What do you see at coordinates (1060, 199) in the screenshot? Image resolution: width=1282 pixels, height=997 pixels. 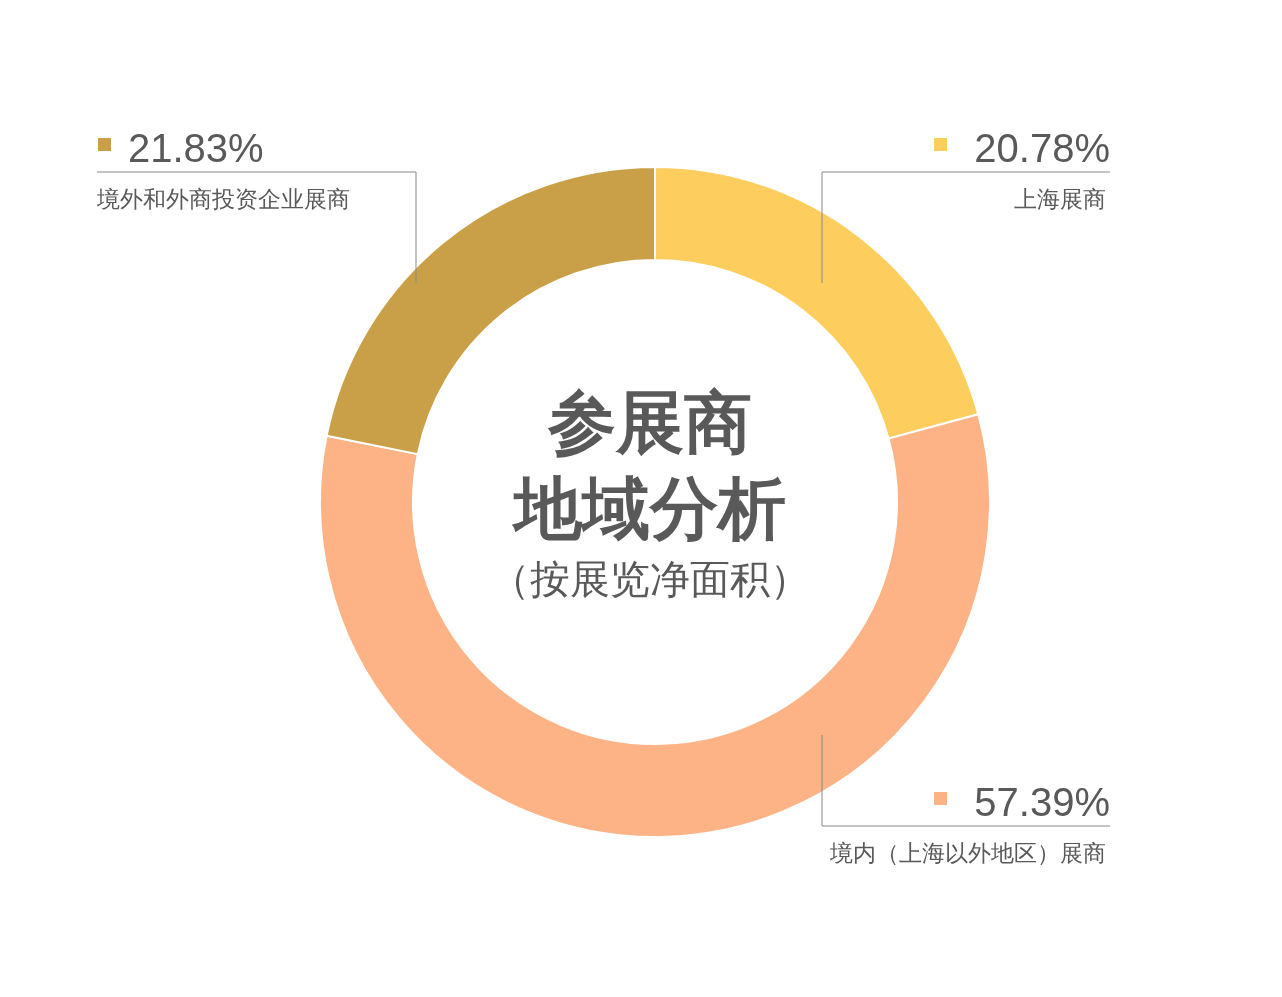 I see `slice-label: 上海展商` at bounding box center [1060, 199].